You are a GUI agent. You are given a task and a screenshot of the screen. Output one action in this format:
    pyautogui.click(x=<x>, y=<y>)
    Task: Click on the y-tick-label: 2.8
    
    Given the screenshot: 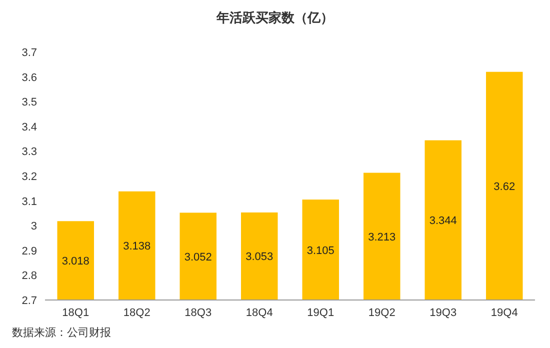 What is the action you would take?
    pyautogui.click(x=29, y=276)
    